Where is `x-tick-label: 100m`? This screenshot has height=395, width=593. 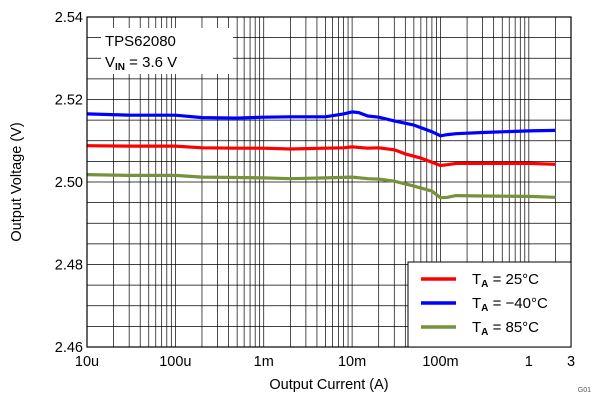 x-tick-label: 100m is located at coordinates (440, 362).